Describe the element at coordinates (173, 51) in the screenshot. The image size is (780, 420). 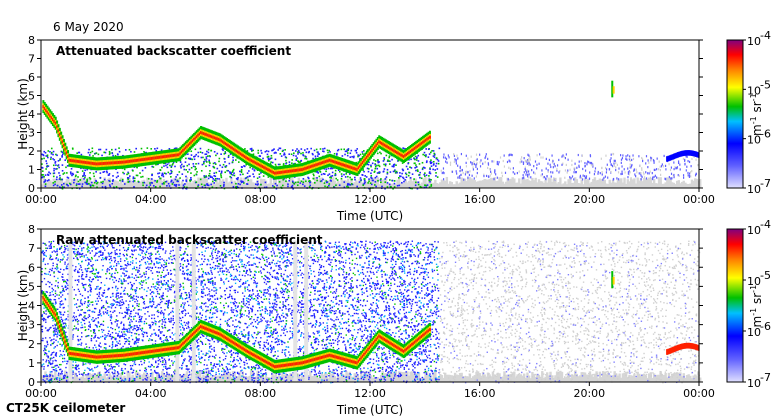
I see `panel-title: Attenuated backscatter coefficient` at that location.